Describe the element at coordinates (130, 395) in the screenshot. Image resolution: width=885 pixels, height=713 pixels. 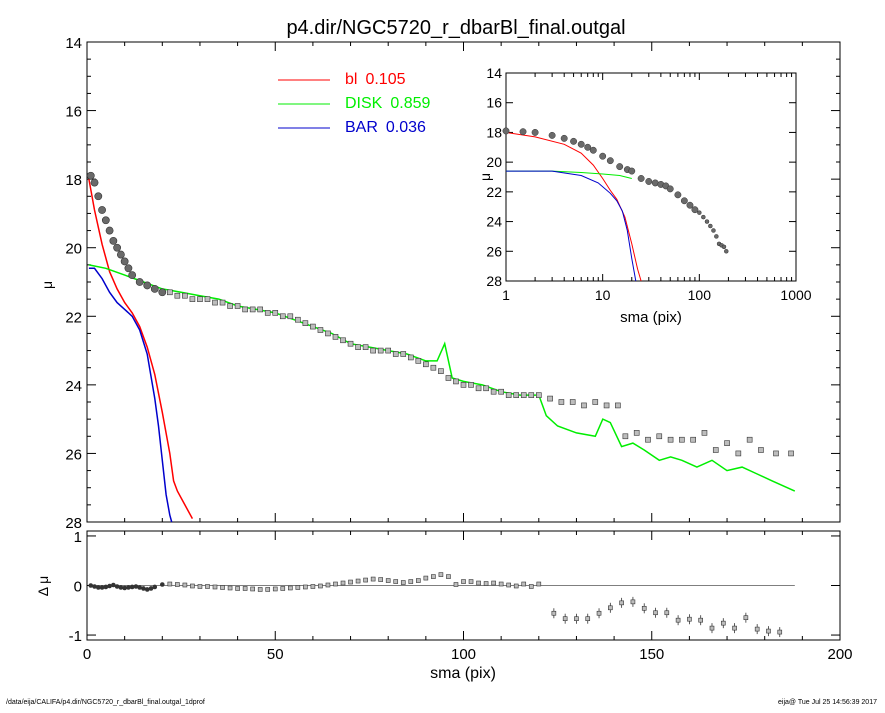
I see `main-series-line-bar` at that location.